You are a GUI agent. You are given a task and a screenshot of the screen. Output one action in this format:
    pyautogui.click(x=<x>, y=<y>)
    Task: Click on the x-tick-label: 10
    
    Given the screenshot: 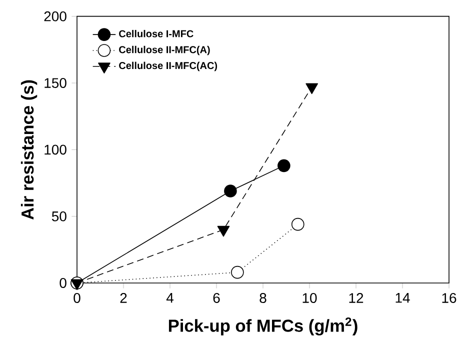 What is the action you would take?
    pyautogui.click(x=309, y=298)
    